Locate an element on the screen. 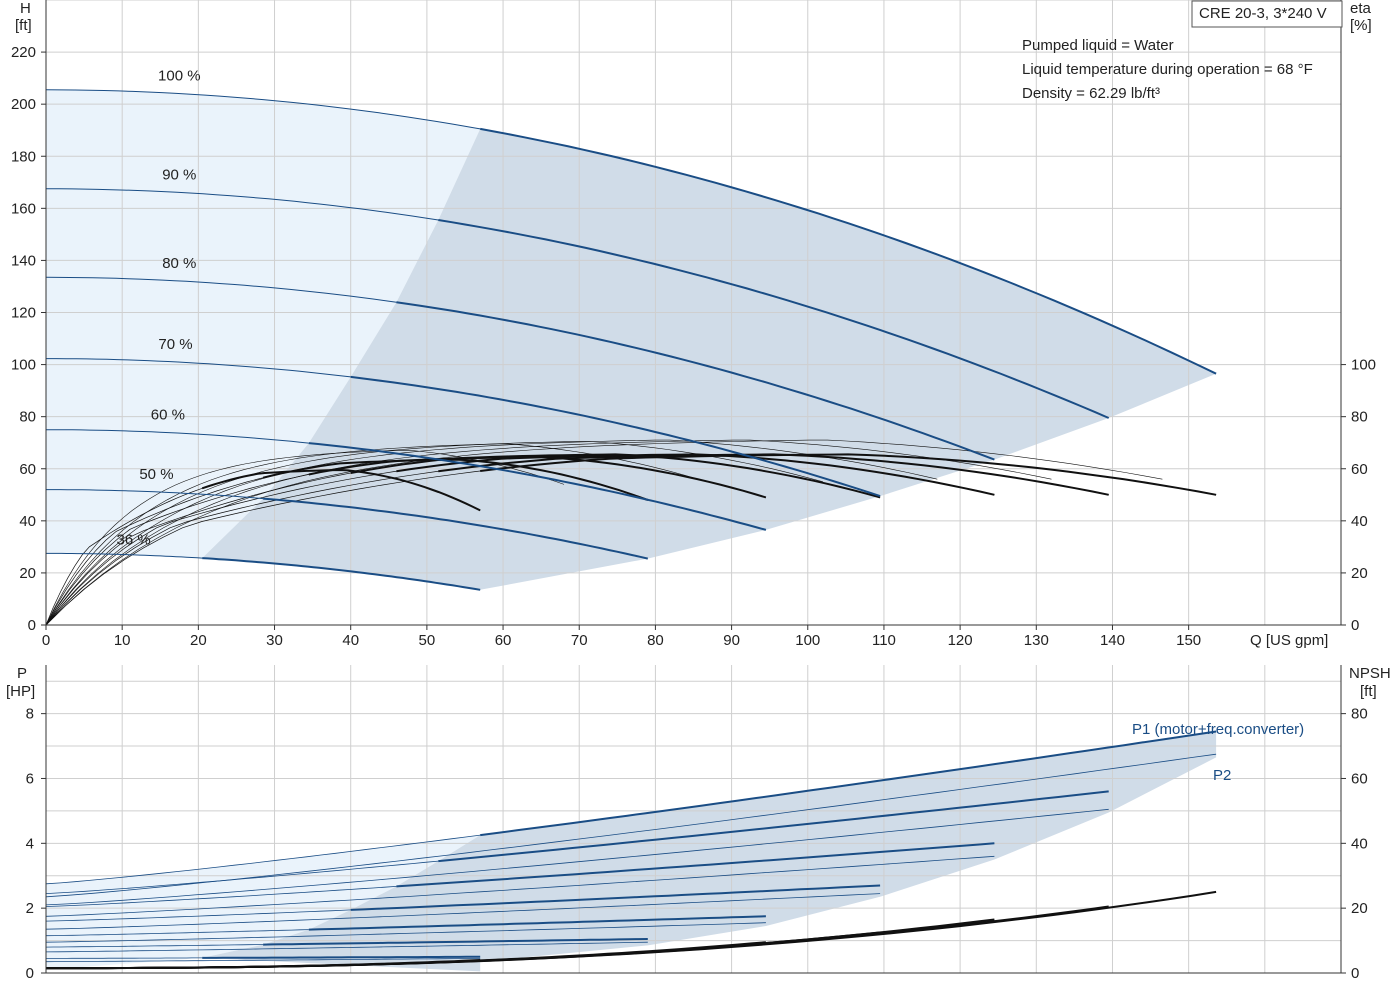 The width and height of the screenshot is (1400, 1000). y-tick-label-left: 200 is located at coordinates (23, 104).